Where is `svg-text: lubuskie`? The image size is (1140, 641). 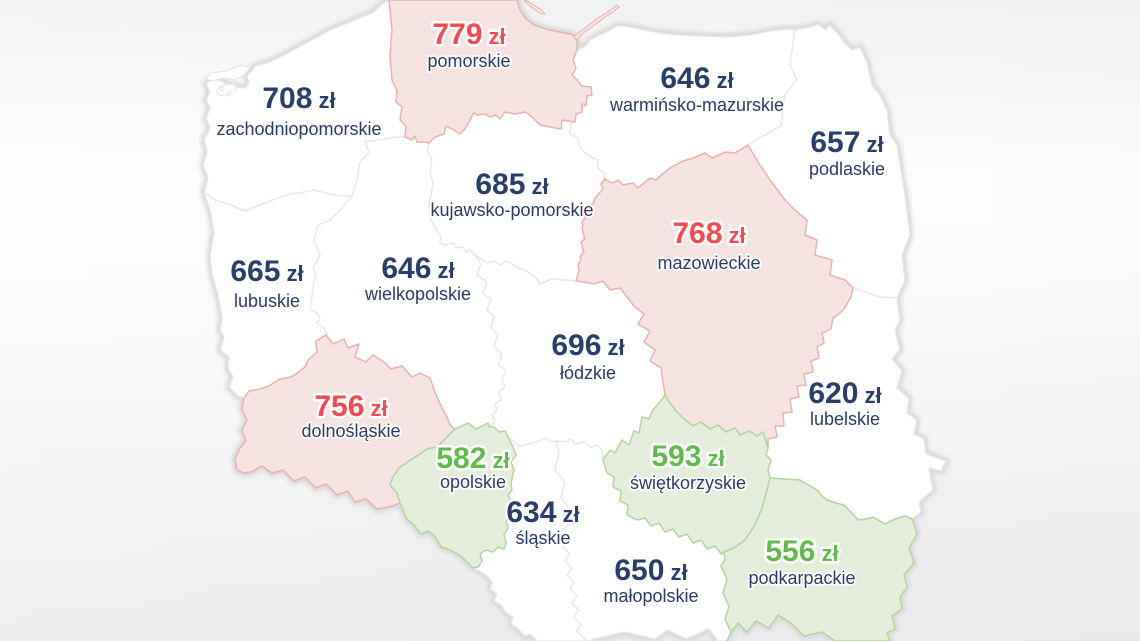
svg-text: lubuskie is located at coordinates (267, 301).